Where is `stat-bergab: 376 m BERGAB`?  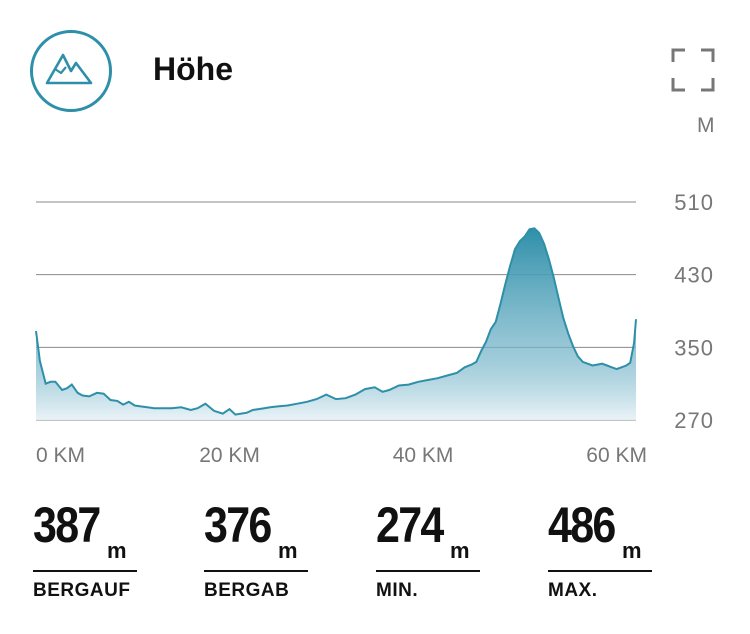
stat-bergab: 376 m BERGAB is located at coordinates (256, 549).